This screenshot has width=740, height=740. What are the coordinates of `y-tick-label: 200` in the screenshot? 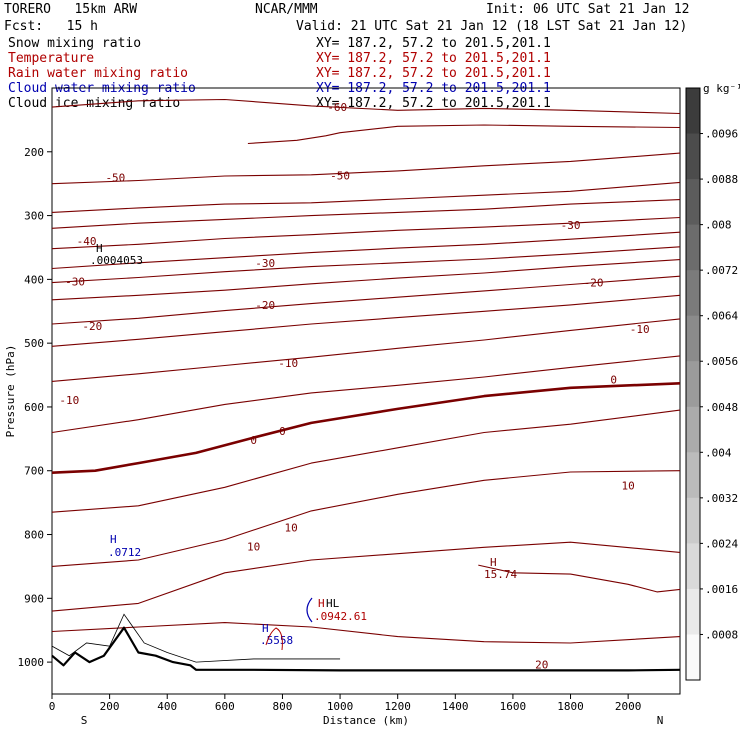 It's located at (34, 152).